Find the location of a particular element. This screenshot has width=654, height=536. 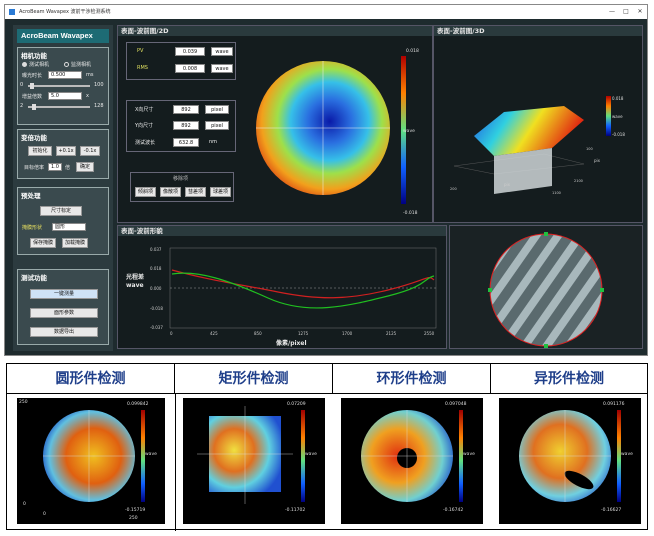

circle-vmin: -0.15719 is located at coordinates (135, 510).